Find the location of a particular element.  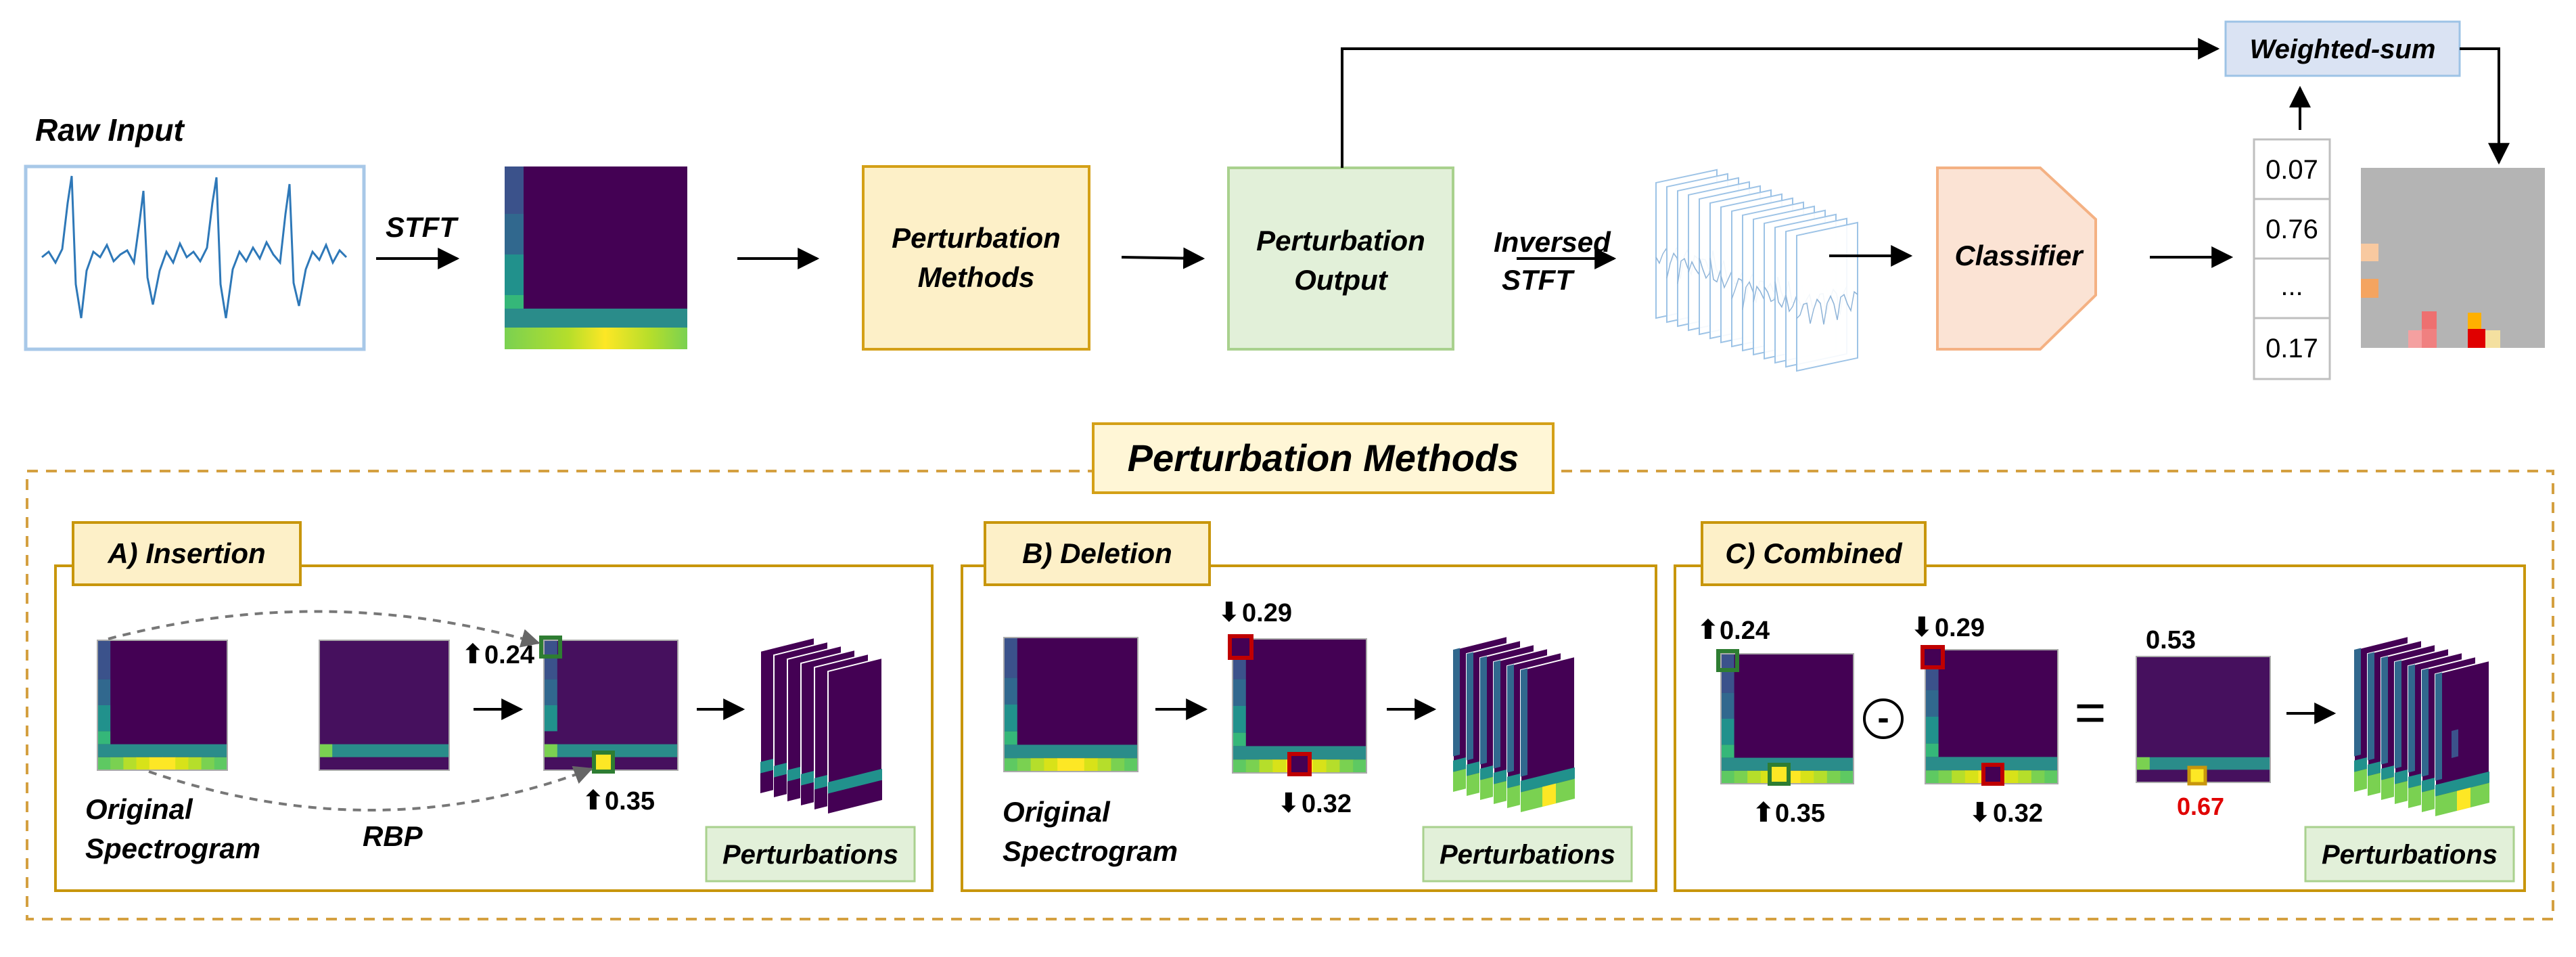

deletion-perturbations-box is located at coordinates (1527, 854).